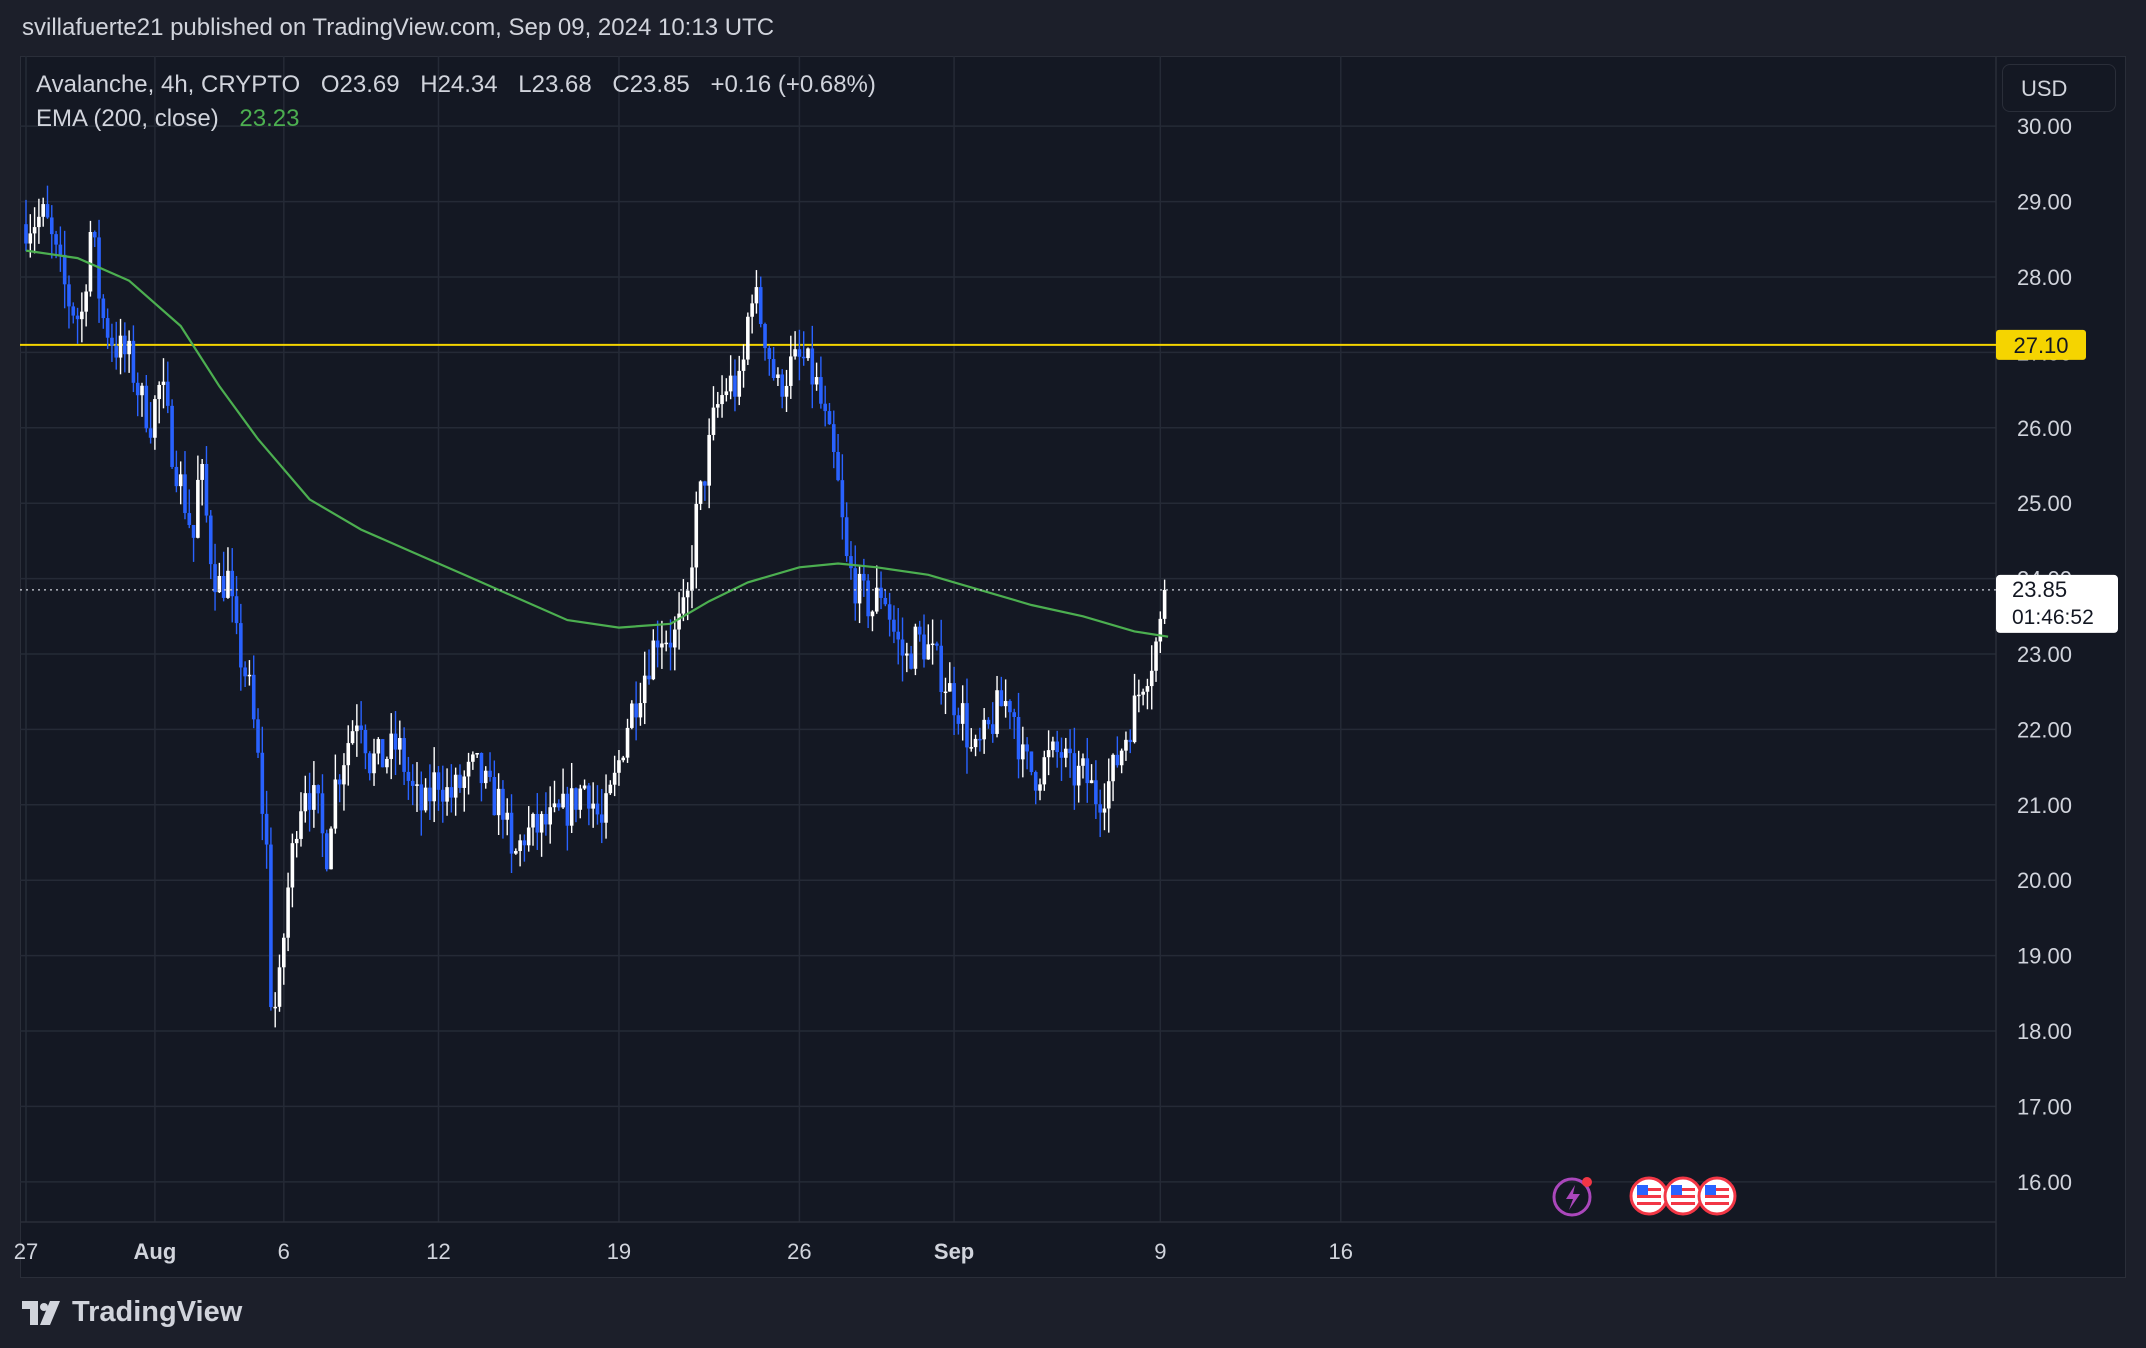 This screenshot has width=2146, height=1348. Describe the element at coordinates (2044, 428) in the screenshot. I see `price-tick-label: 26.00` at that location.